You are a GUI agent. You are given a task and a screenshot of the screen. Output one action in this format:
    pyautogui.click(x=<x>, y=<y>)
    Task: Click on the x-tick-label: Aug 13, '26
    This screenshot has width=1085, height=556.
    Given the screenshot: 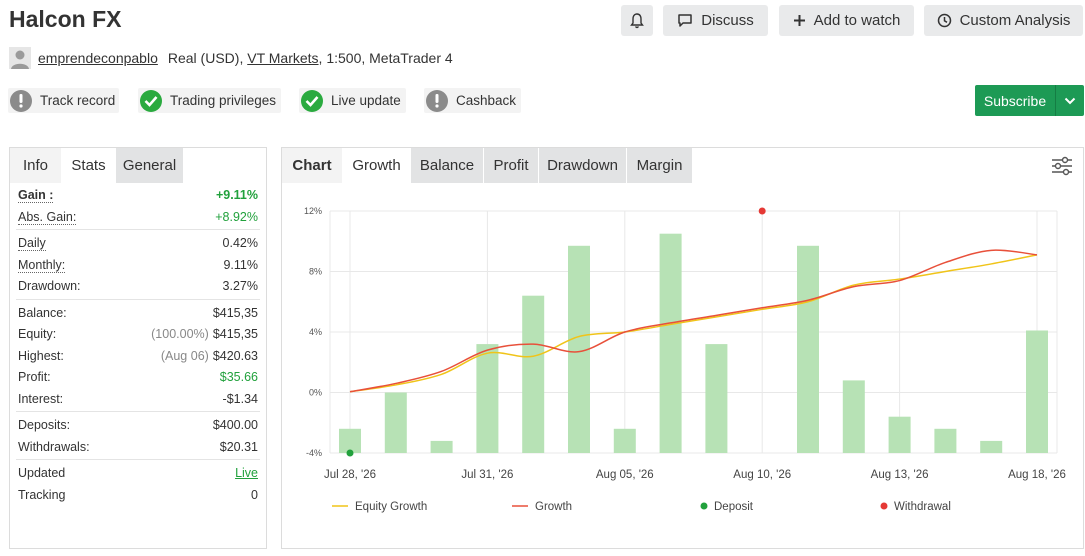 What is the action you would take?
    pyautogui.click(x=900, y=475)
    